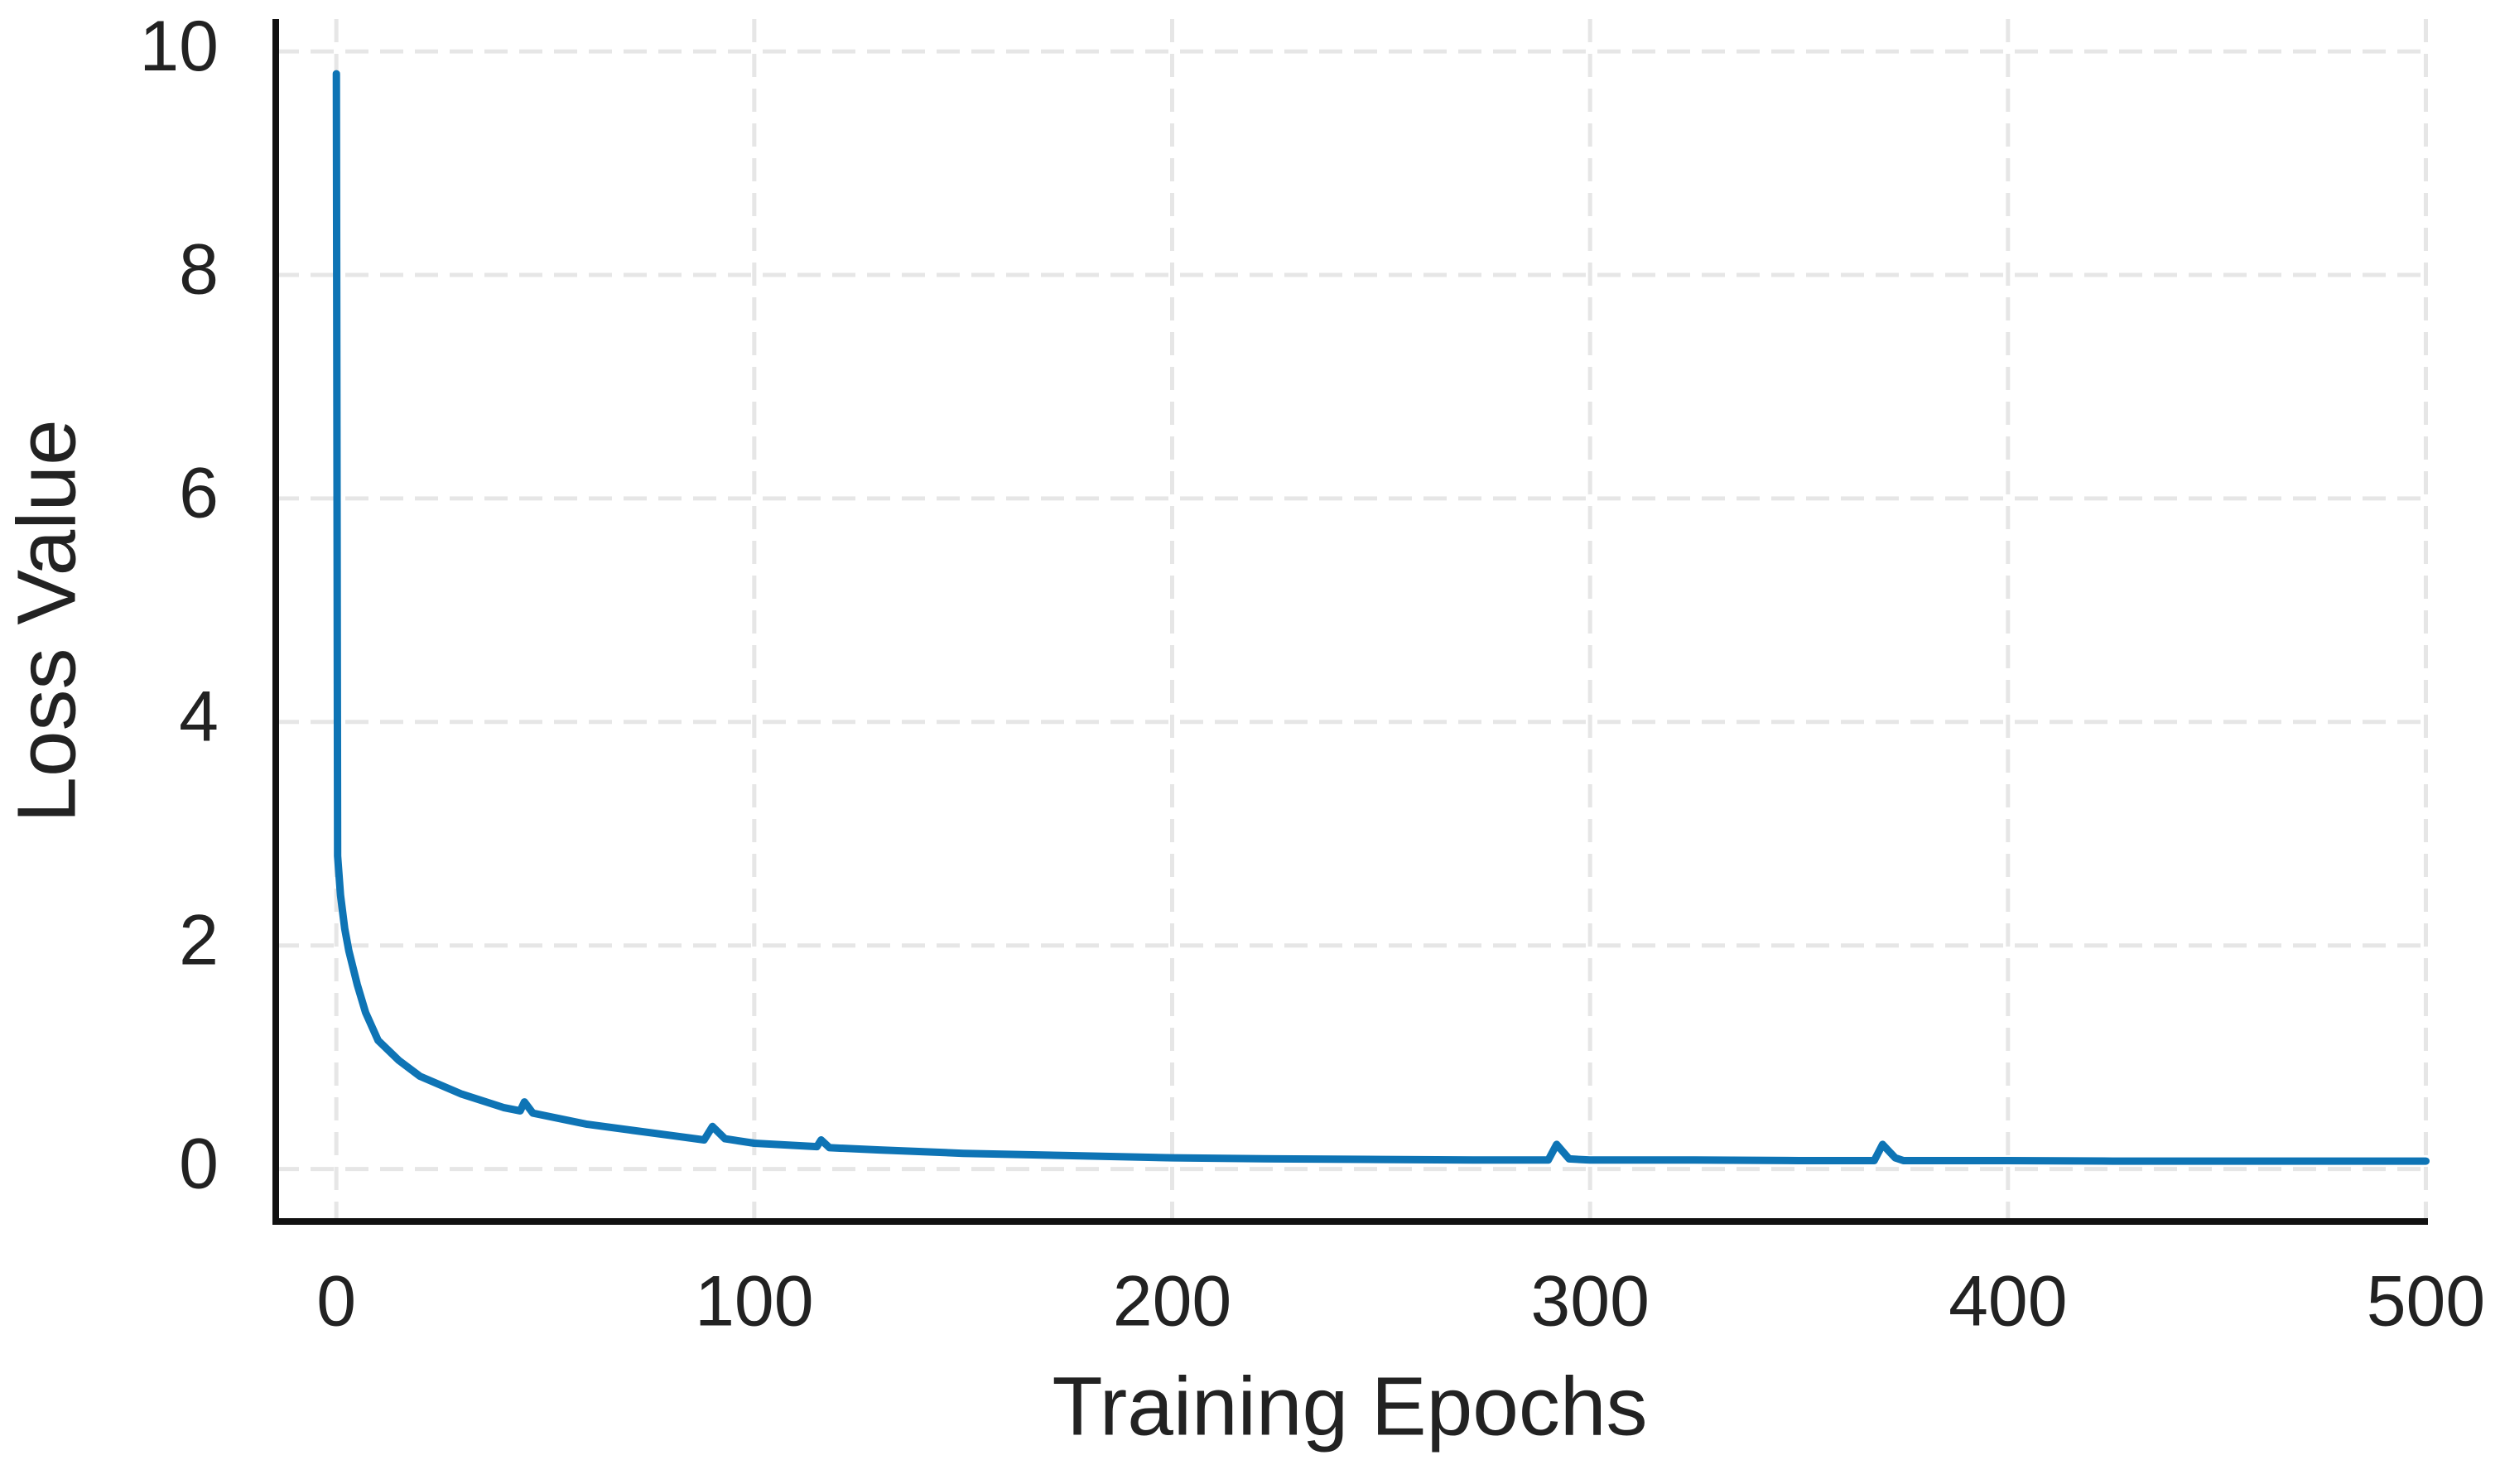 The height and width of the screenshot is (1484, 2500). What do you see at coordinates (199, 270) in the screenshot?
I see `y-tick-label: 8` at bounding box center [199, 270].